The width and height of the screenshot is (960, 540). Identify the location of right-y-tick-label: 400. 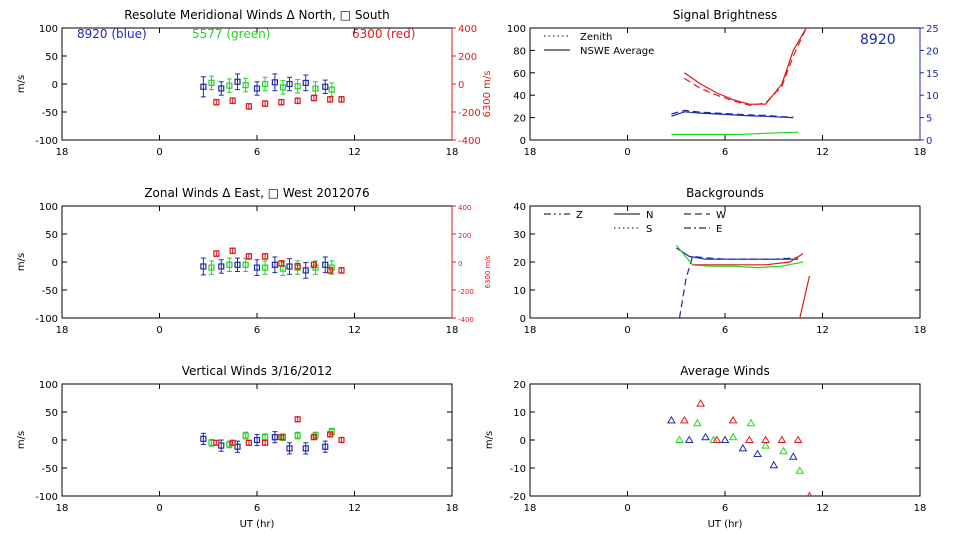
(464, 208).